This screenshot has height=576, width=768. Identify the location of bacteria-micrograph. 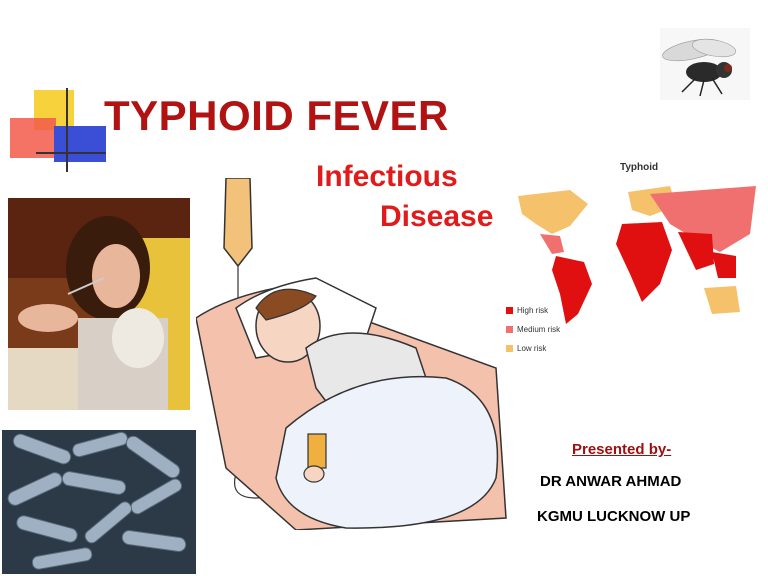
(99, 502).